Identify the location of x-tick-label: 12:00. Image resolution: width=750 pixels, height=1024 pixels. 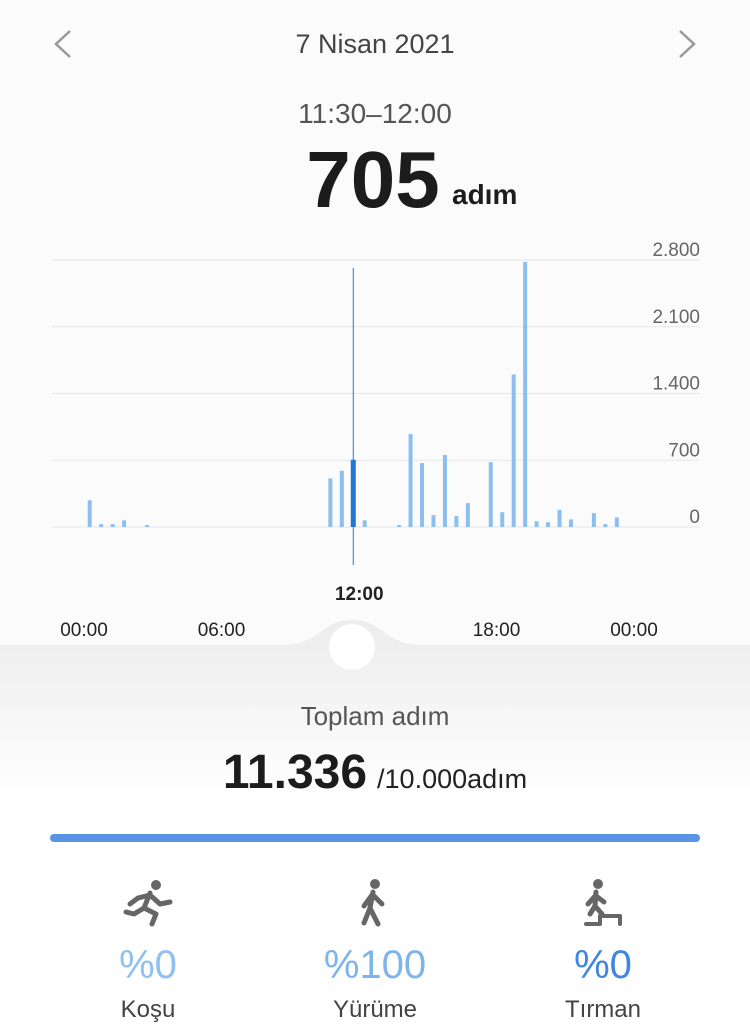
(359, 594).